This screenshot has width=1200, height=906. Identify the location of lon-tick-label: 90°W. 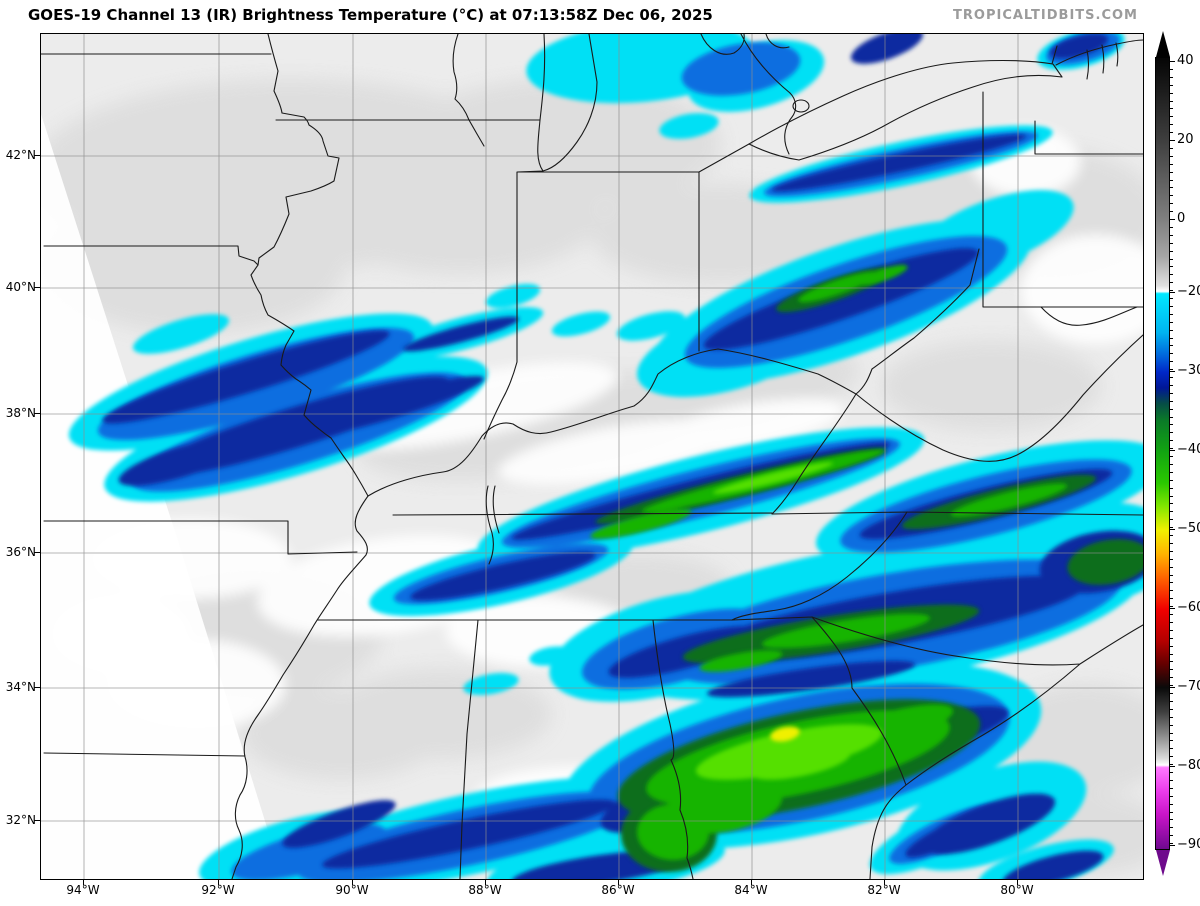
(352, 890).